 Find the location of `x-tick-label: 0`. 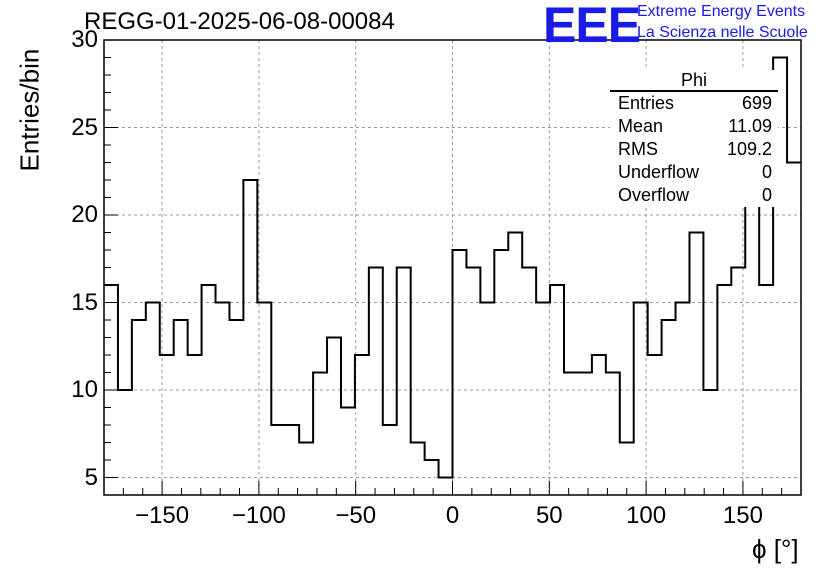

x-tick-label: 0 is located at coordinates (452, 515).